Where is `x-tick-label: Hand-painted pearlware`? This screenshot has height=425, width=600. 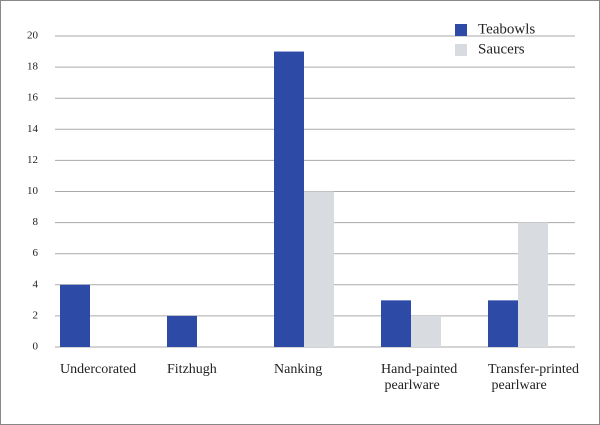
x-tick-label: Hand-painted pearlware is located at coordinates (419, 377).